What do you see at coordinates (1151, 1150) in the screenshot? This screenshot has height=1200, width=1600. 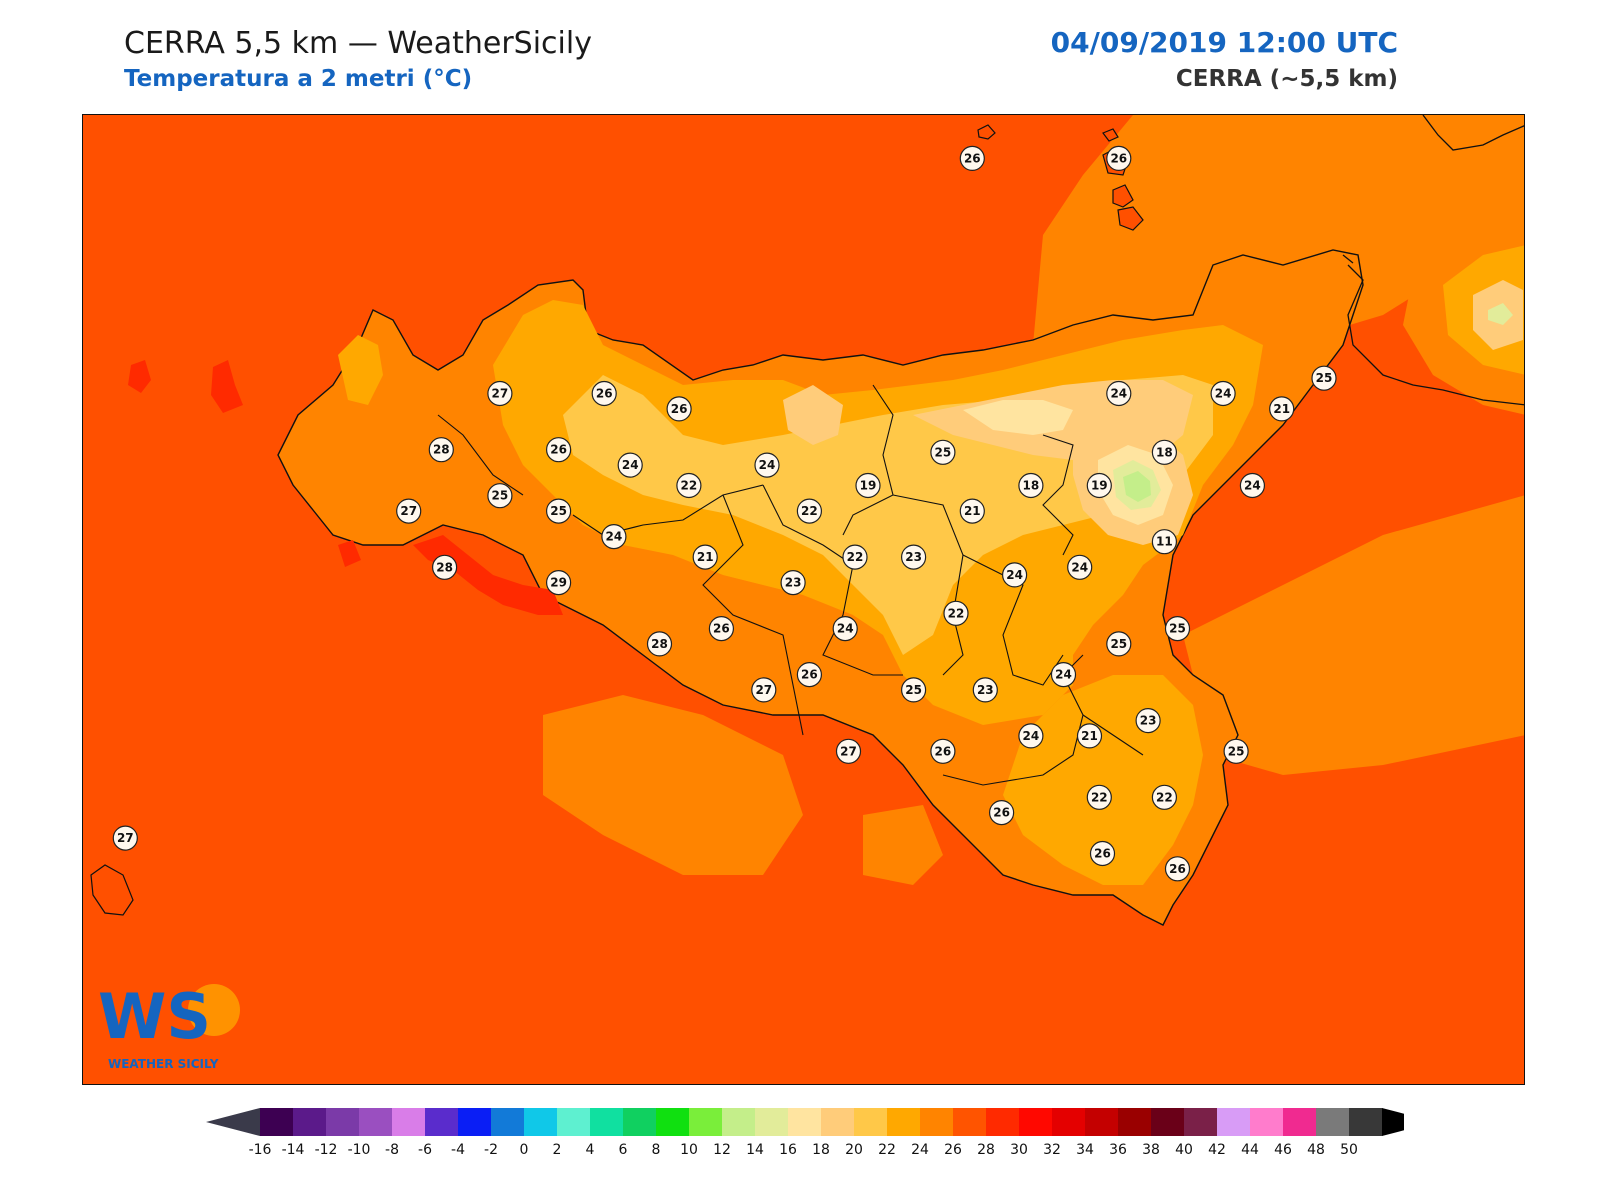 I see `colorbar-tick-27: 38` at bounding box center [1151, 1150].